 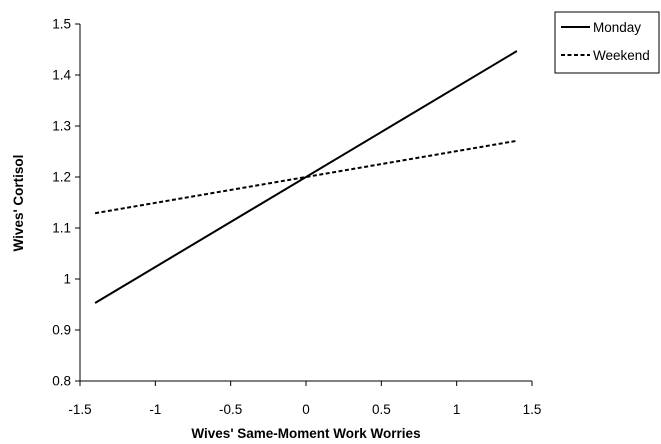 I want to click on y-tick-label: 1.5, so click(x=61, y=24).